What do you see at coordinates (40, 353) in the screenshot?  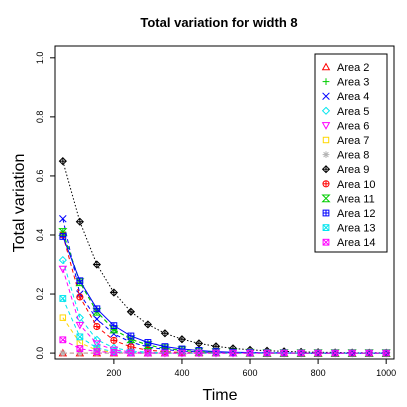 I see `y-tick-label: 0.0` at bounding box center [40, 353].